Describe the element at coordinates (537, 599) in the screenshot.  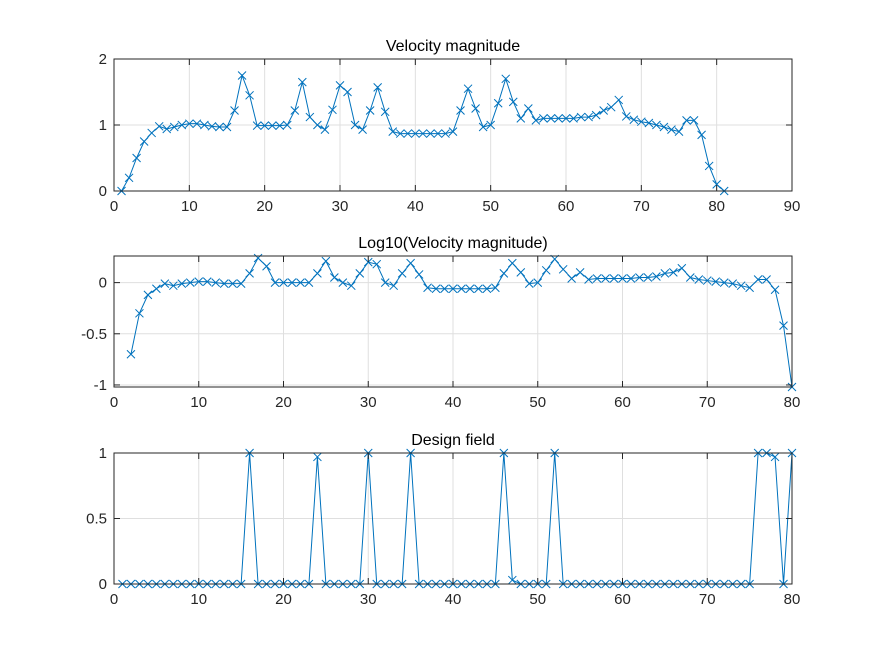
I see `x-tick-label: 50` at that location.